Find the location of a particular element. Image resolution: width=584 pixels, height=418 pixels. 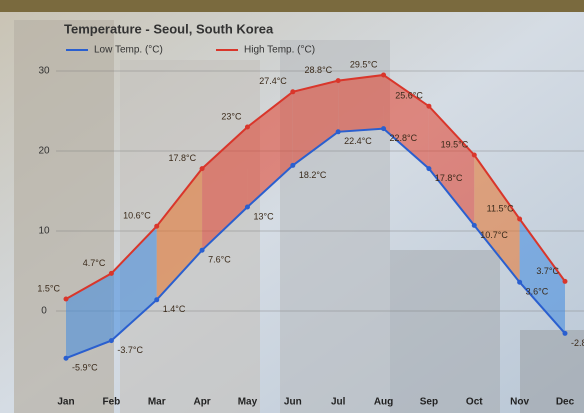

x-tick-label: Jul is located at coordinates (338, 402).